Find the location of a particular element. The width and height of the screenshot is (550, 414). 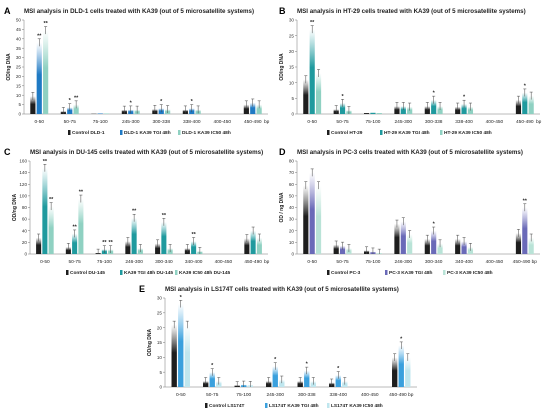

category-label: 450-490 bp is located at coordinates (525, 262).